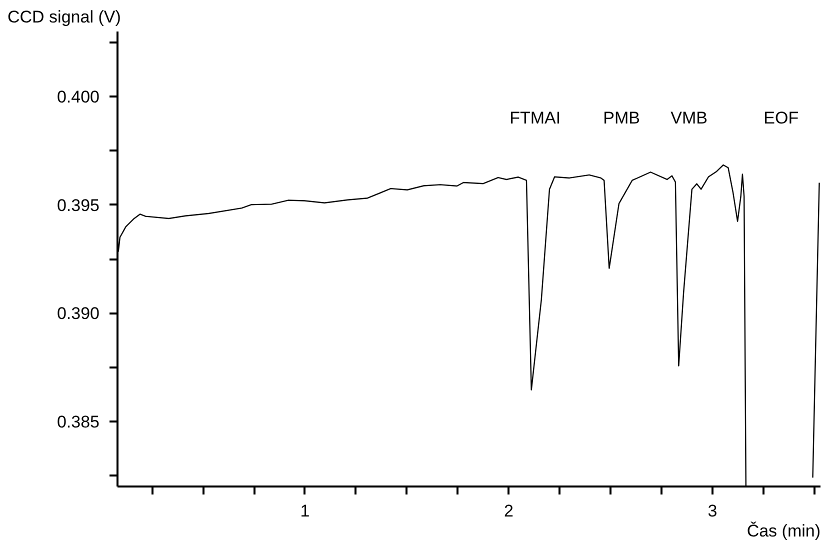 This screenshot has height=540, width=833. What do you see at coordinates (621, 118) in the screenshot?
I see `annotation: PMB` at bounding box center [621, 118].